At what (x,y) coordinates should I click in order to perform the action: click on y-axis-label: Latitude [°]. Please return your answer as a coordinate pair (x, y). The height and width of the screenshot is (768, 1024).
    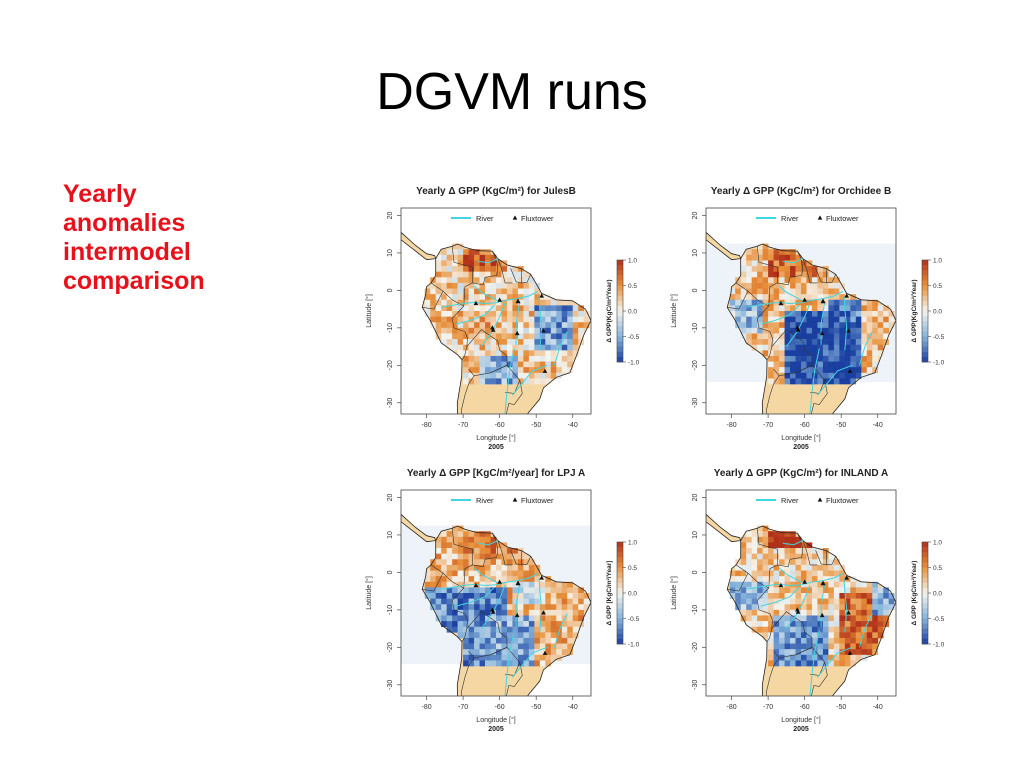
    Looking at the image, I should click on (369, 593).